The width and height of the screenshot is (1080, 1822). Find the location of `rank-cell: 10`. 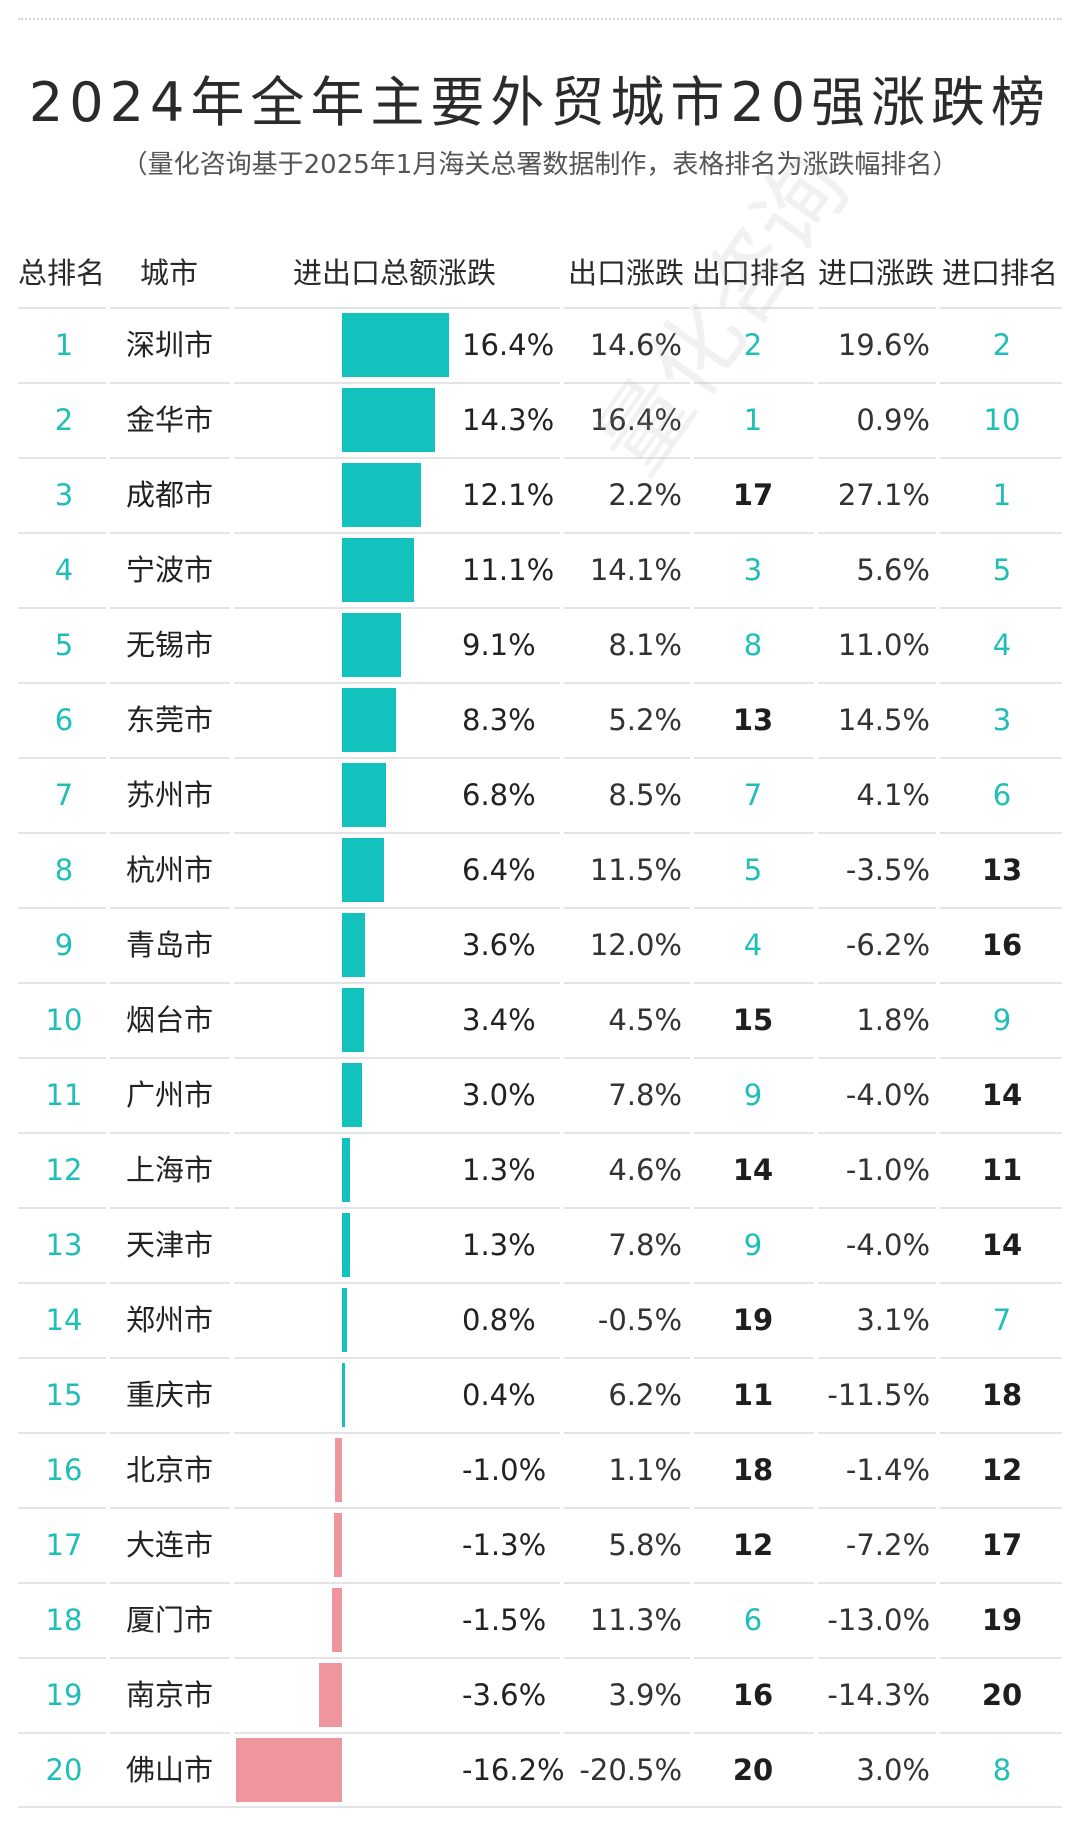

rank-cell: 10 is located at coordinates (64, 1020).